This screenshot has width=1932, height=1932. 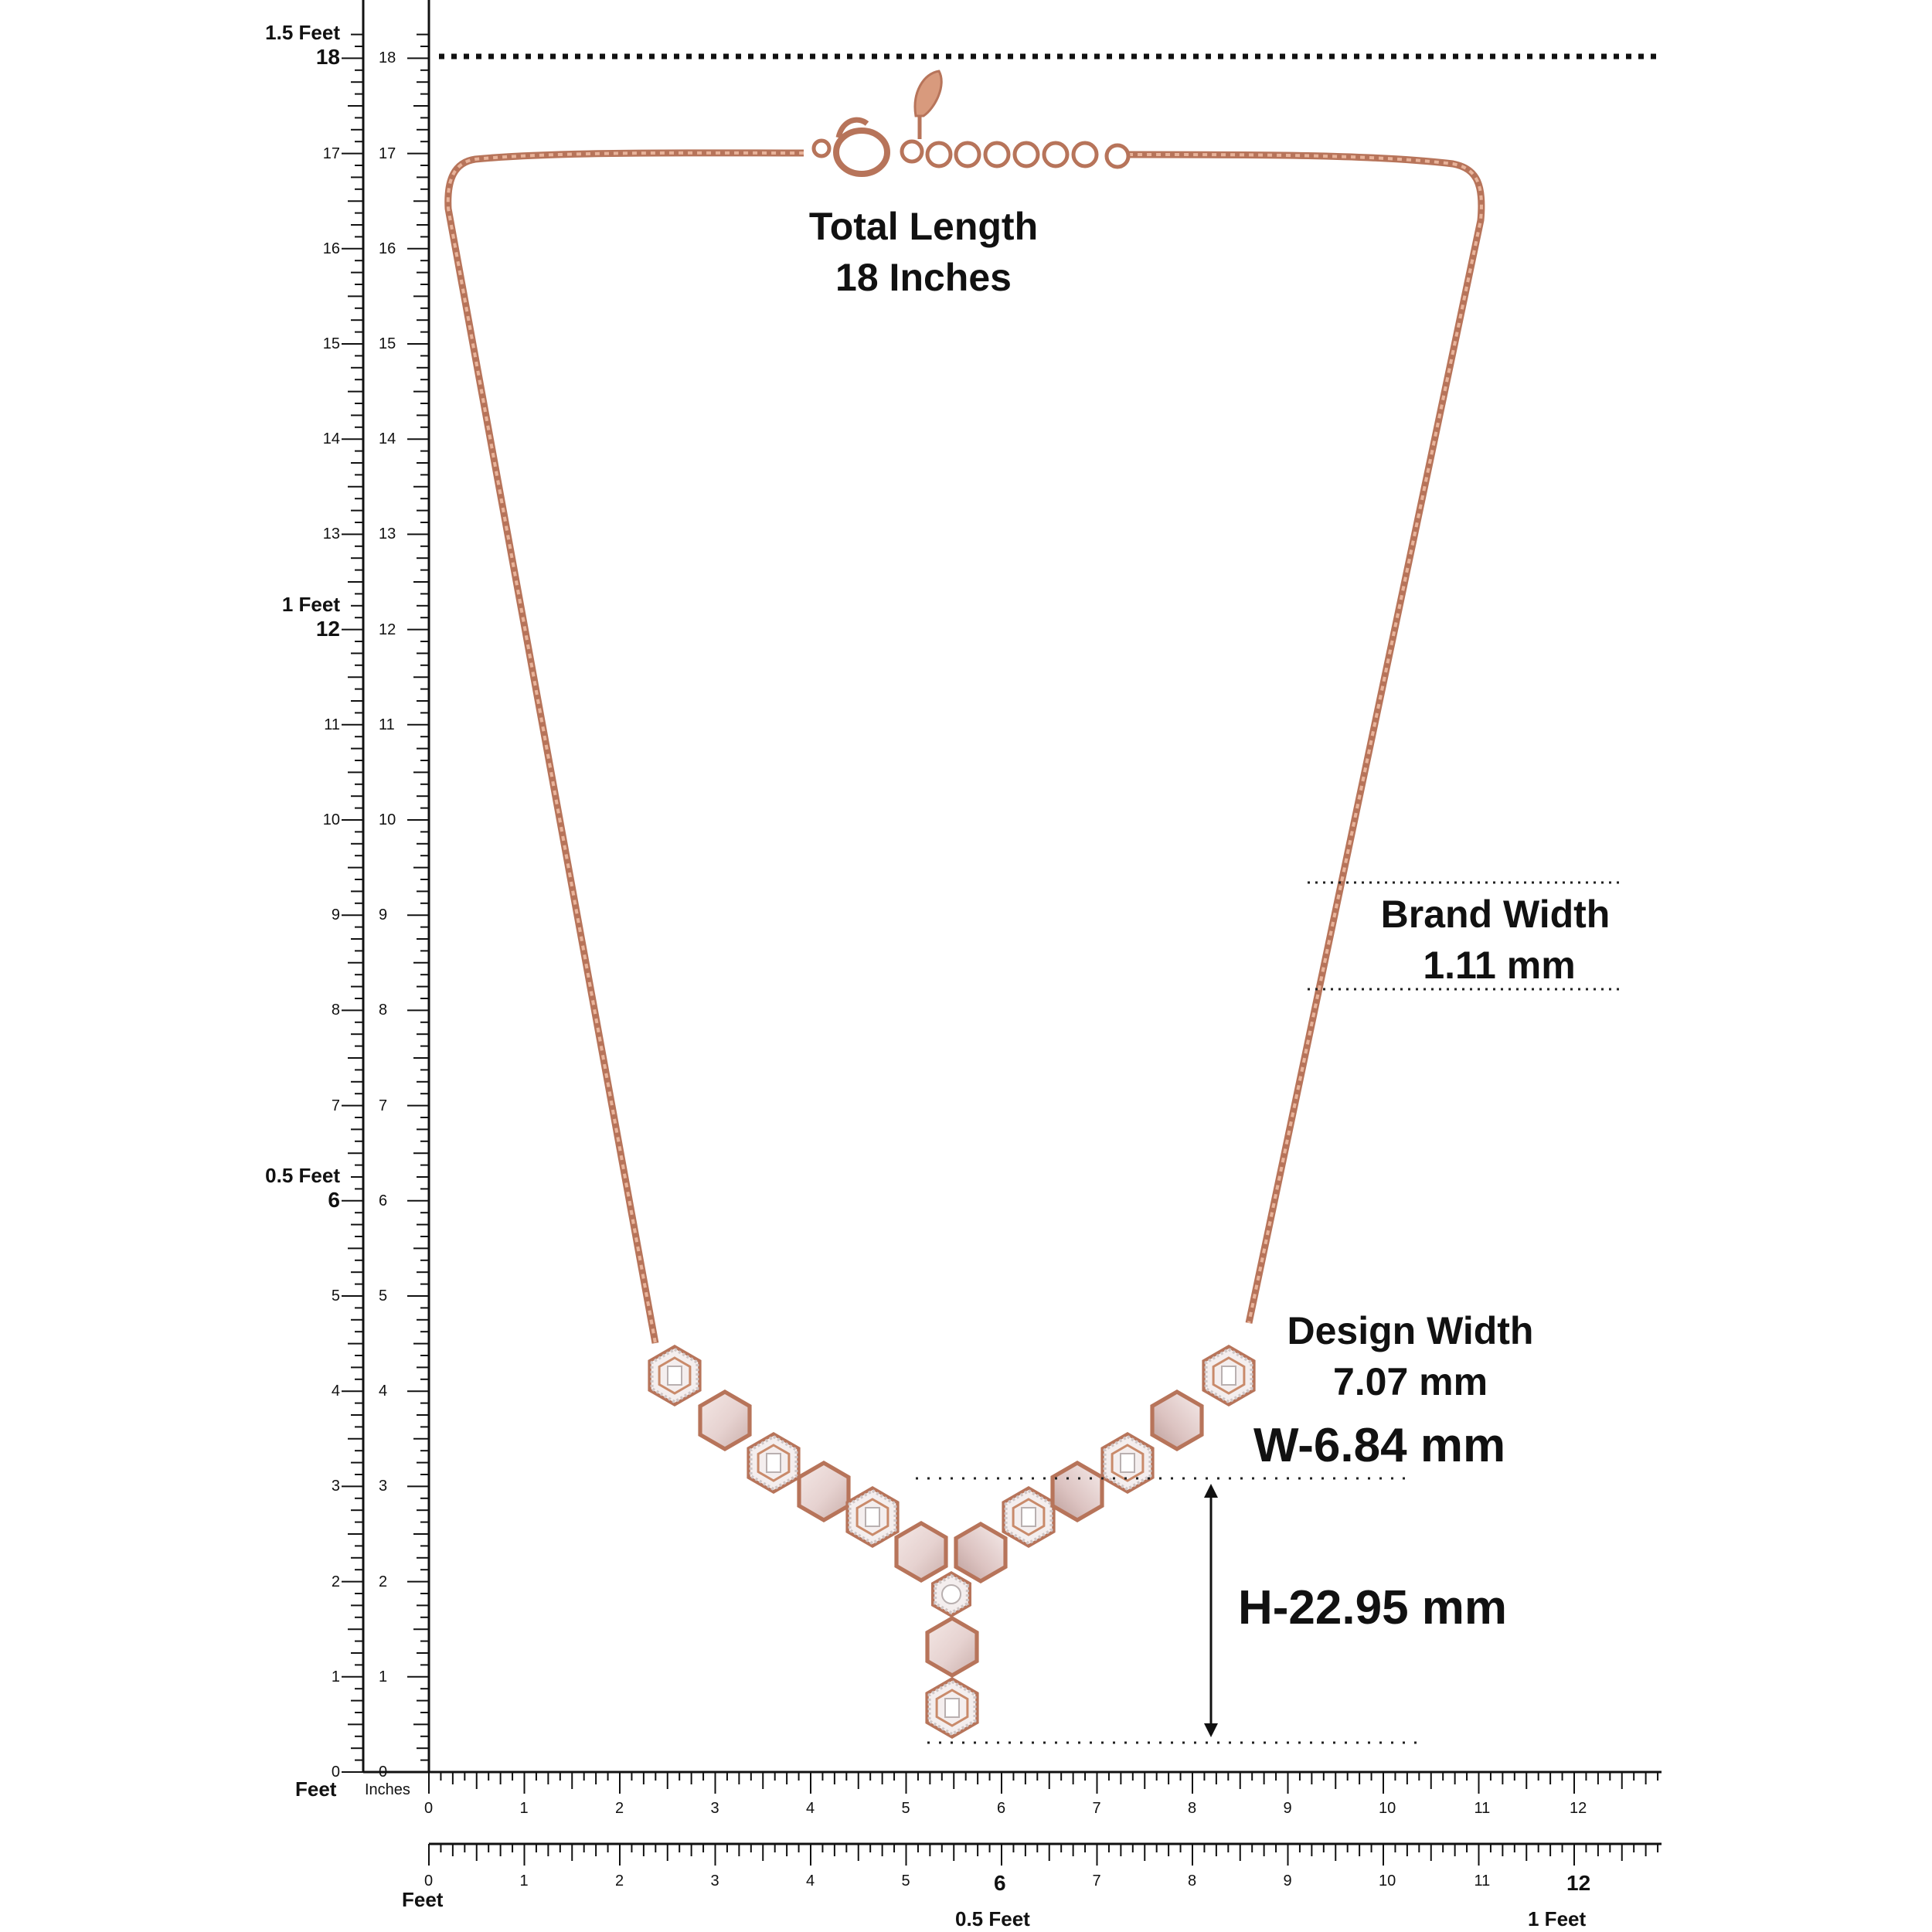 I want to click on vertical-ruler-left-mark: 15, so click(x=331, y=344).